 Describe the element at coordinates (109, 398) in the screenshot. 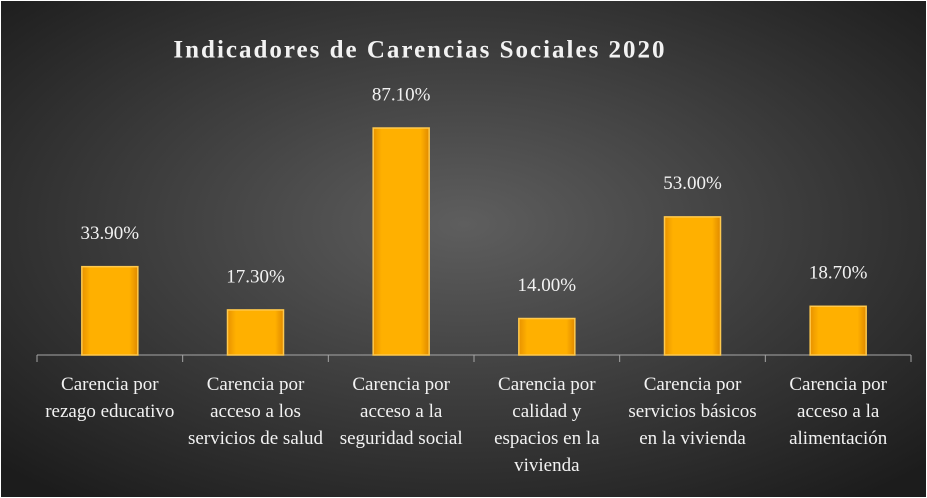

I see `x-tick-label: Carencia por rezago educativo` at that location.